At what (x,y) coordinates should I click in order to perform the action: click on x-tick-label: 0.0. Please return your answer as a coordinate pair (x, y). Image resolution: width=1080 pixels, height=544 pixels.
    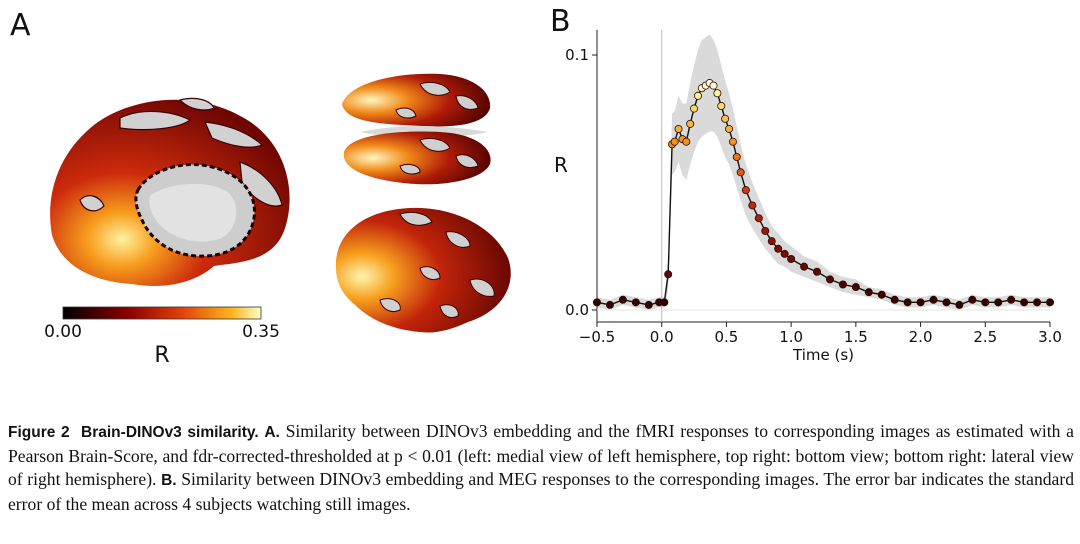
    Looking at the image, I should click on (662, 337).